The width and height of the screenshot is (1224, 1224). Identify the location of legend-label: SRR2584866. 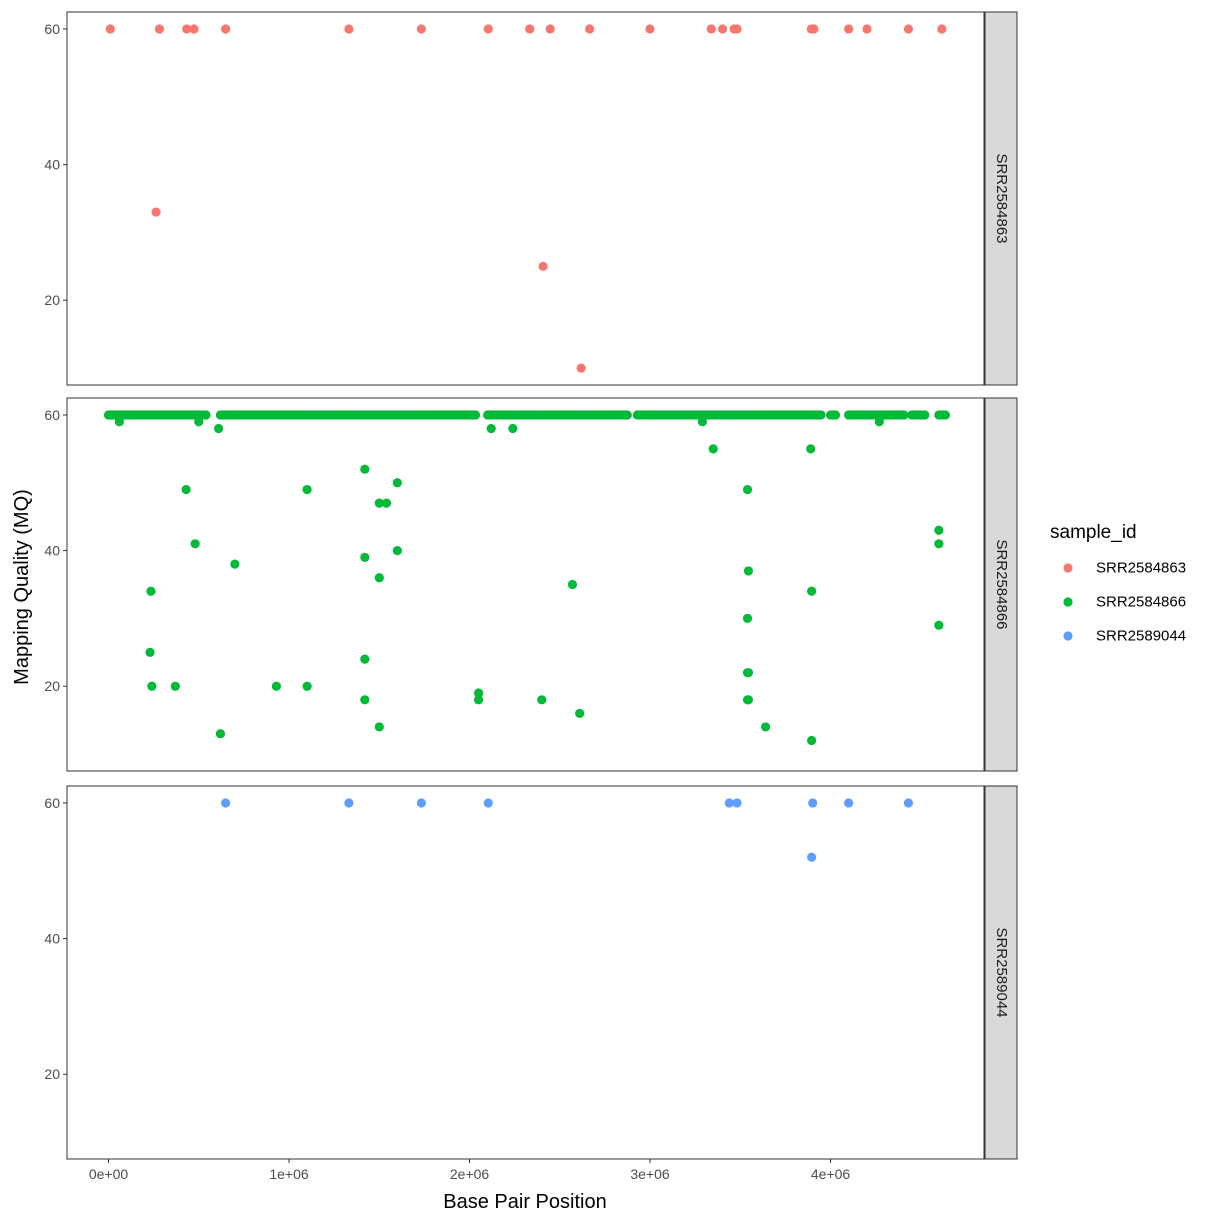
(1141, 602).